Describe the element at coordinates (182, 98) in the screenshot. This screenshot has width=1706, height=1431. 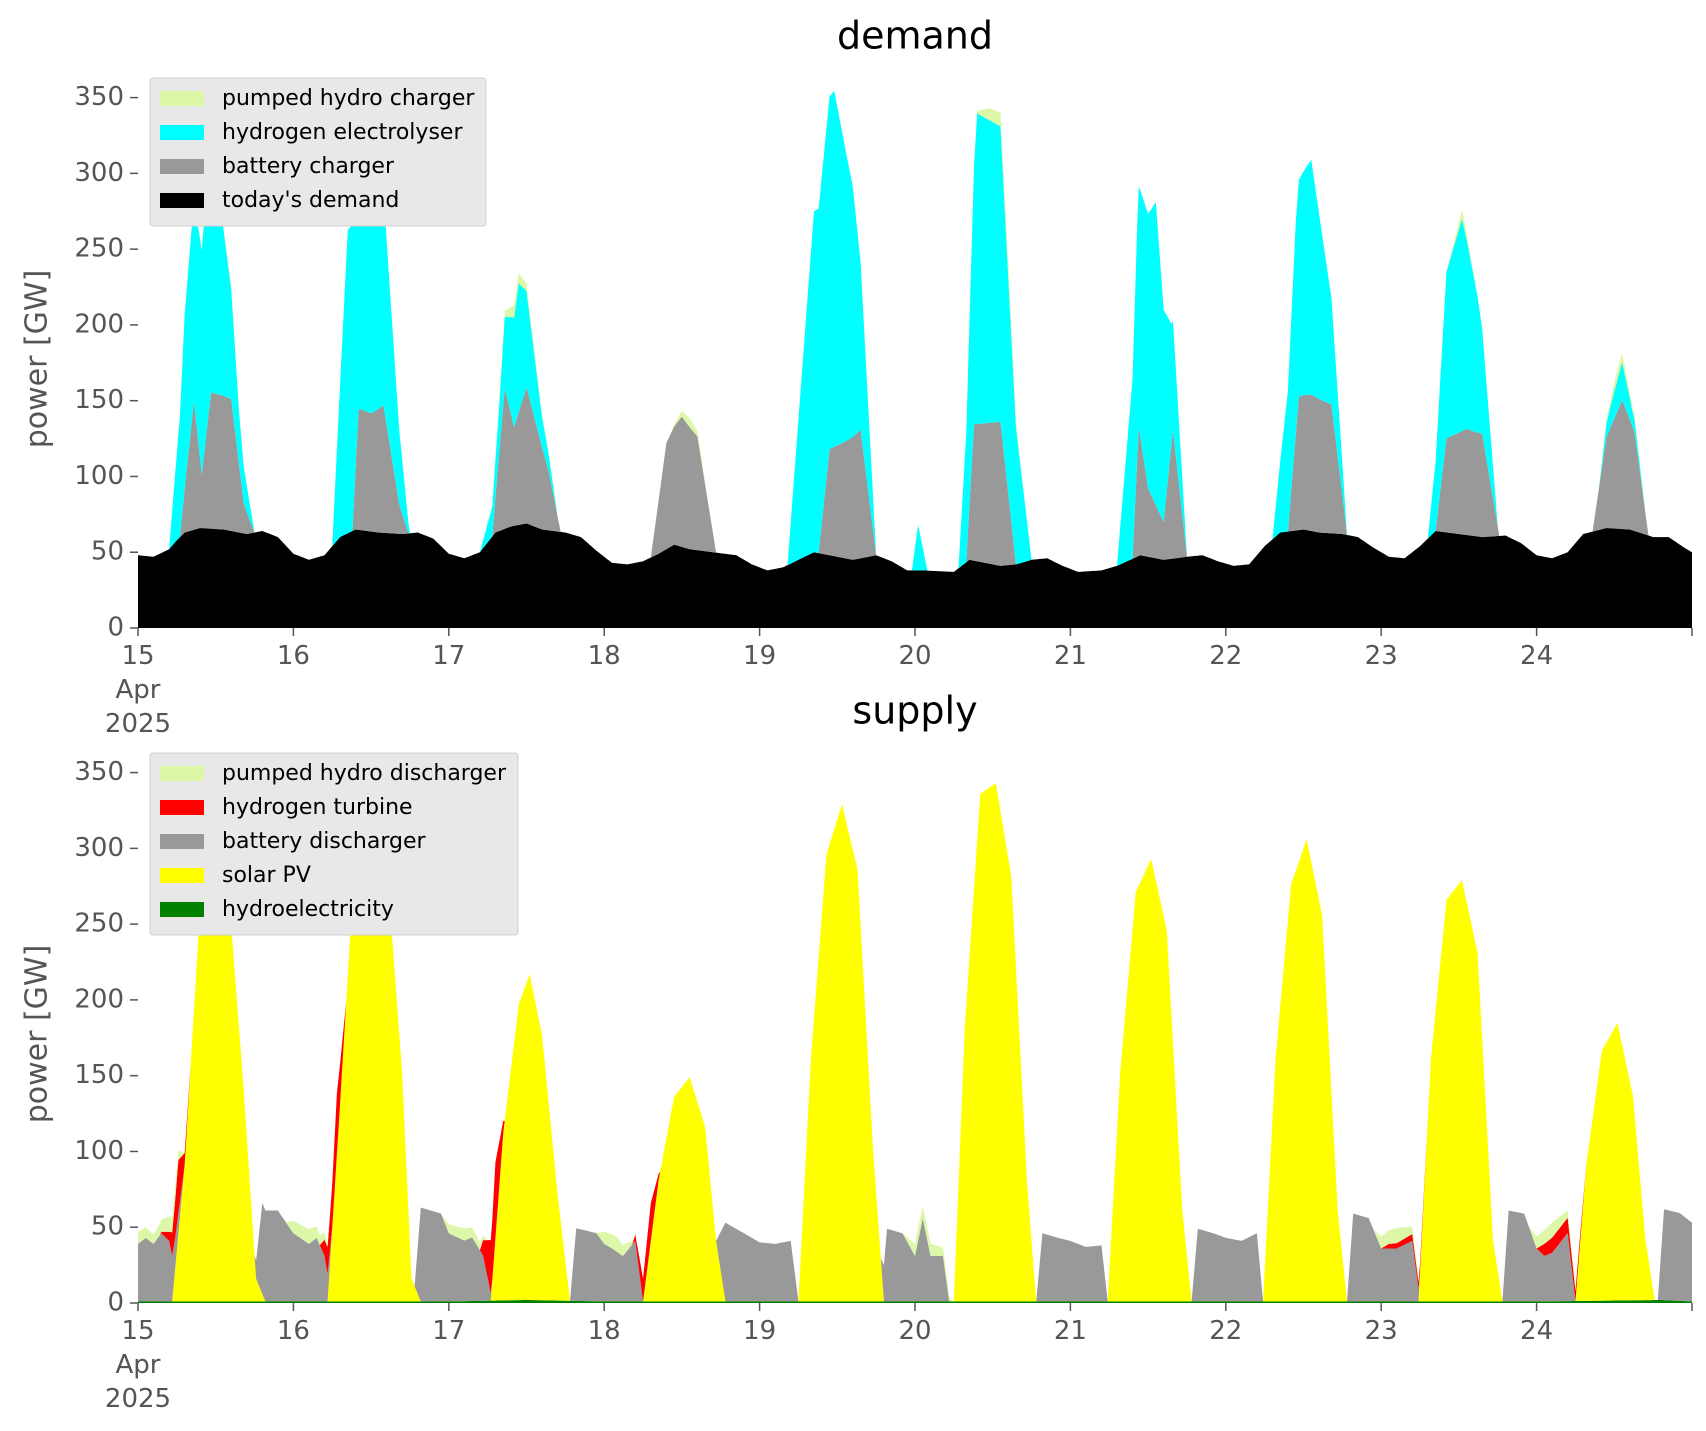
I see `legend-swatch-pumped-hydro-charger` at that location.